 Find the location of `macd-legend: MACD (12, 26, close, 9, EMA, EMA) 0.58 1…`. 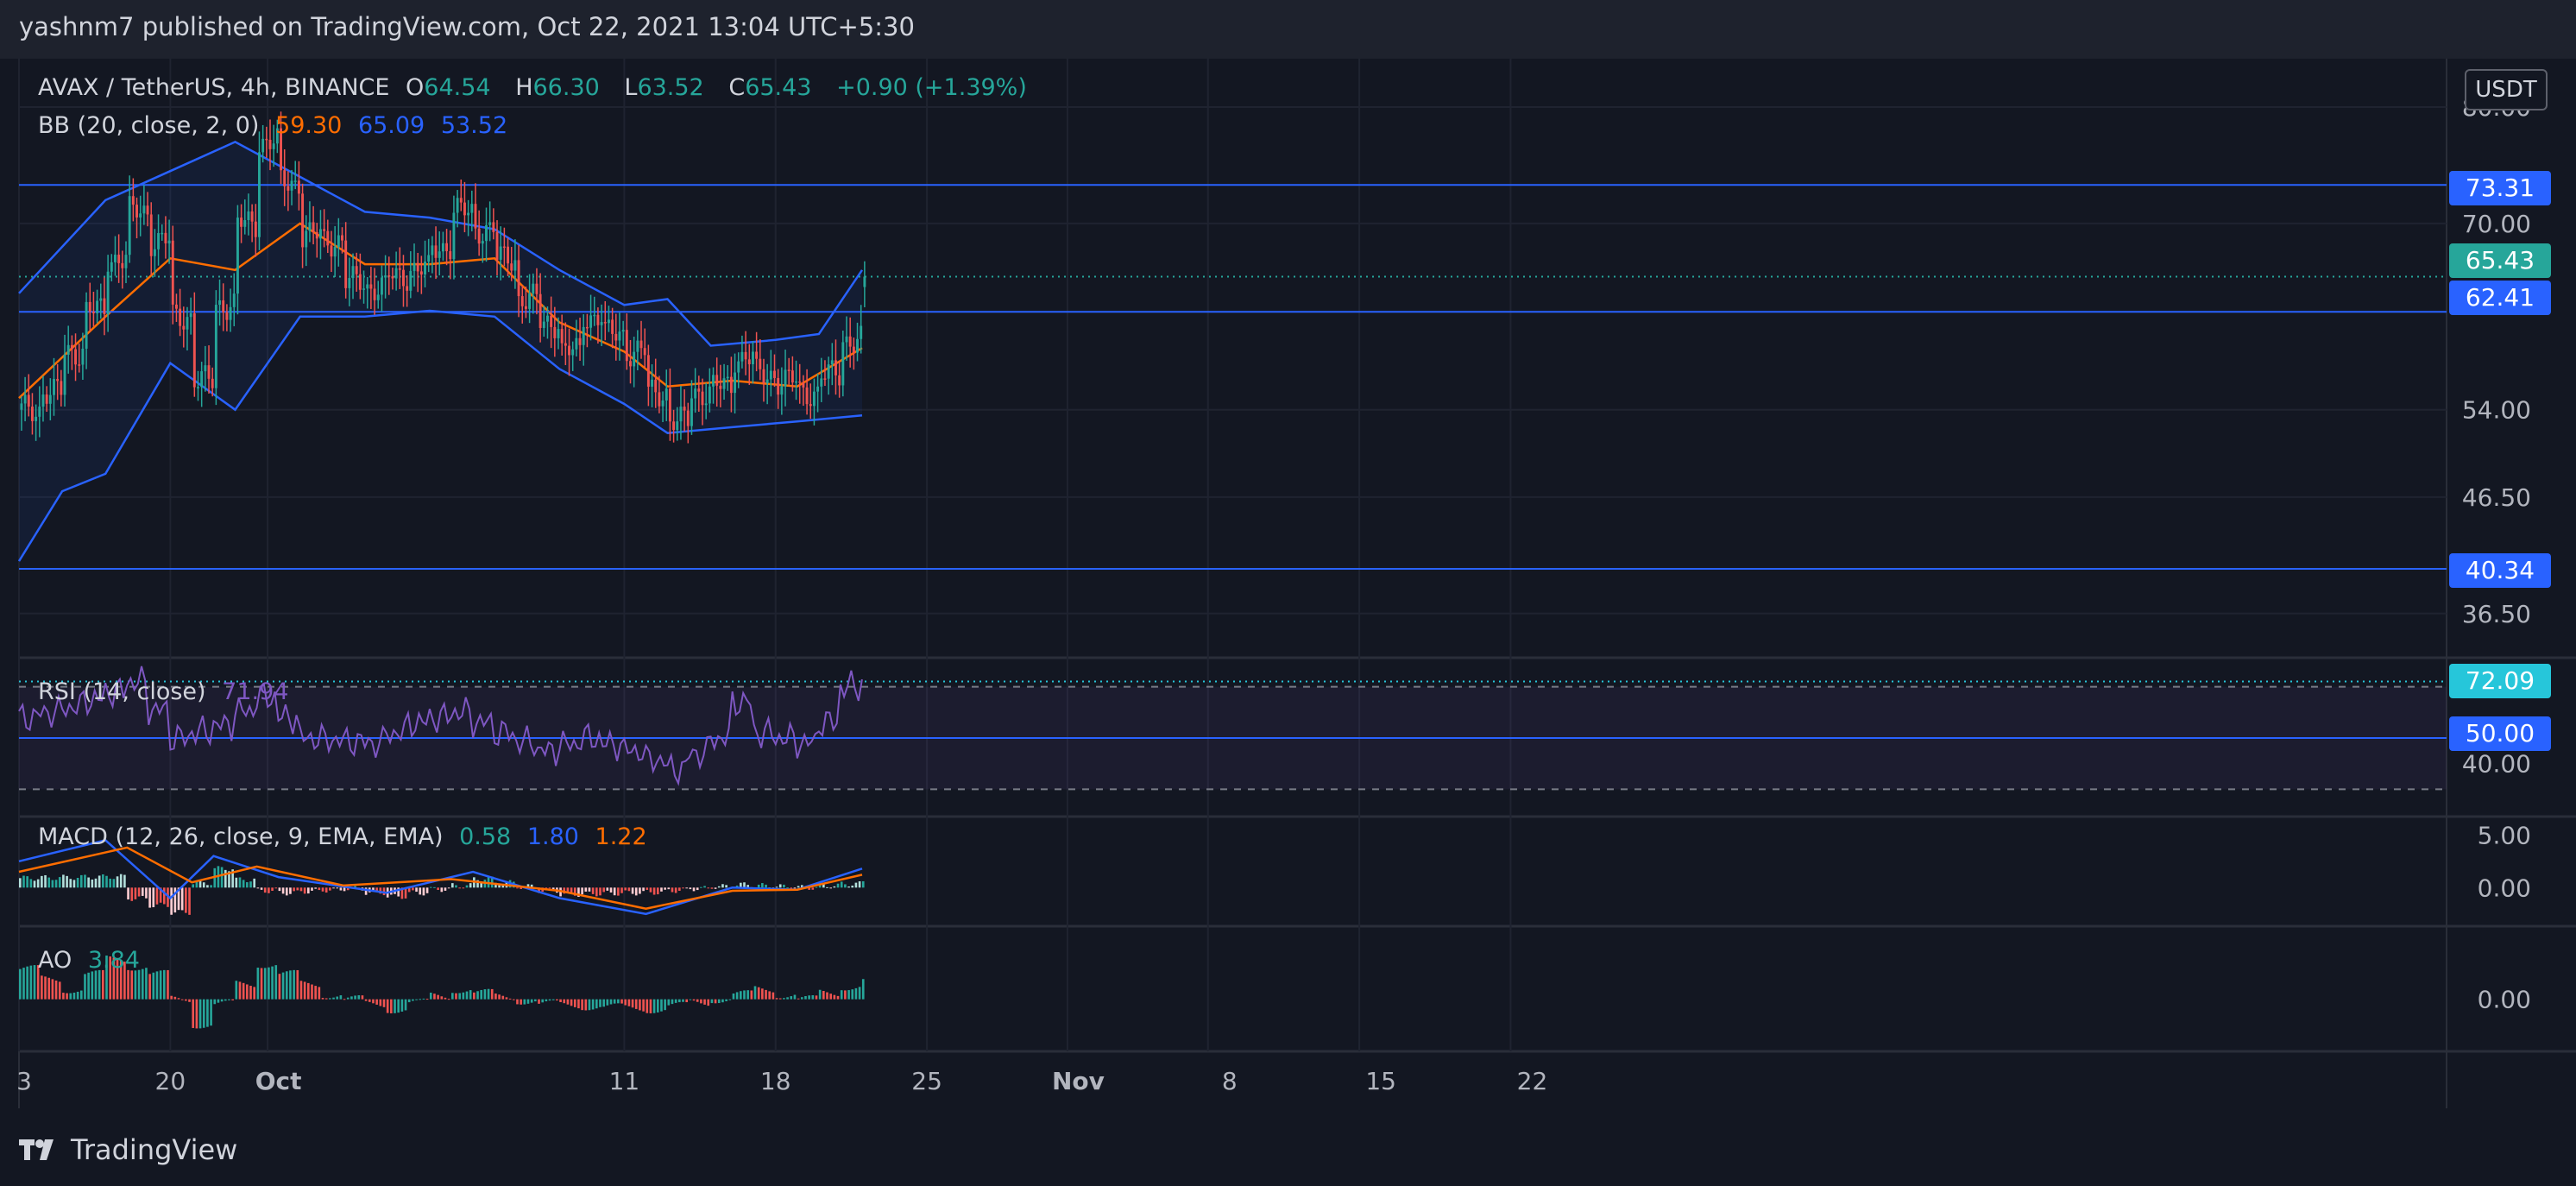

macd-legend: MACD (12, 26, close, 9, EMA, EMA) 0.58 1… is located at coordinates (347, 837).